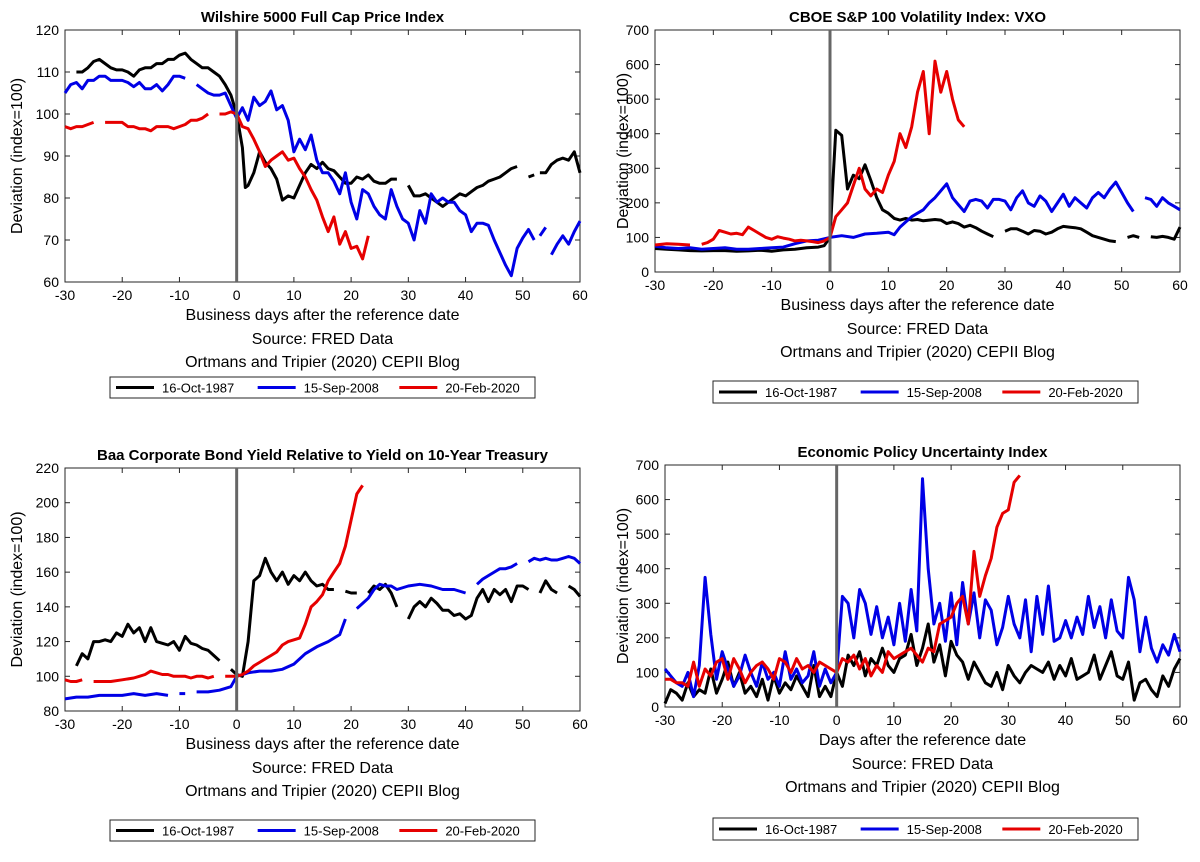 The width and height of the screenshot is (1200, 862). I want to click on y-tick-label: 600, so click(638, 65).